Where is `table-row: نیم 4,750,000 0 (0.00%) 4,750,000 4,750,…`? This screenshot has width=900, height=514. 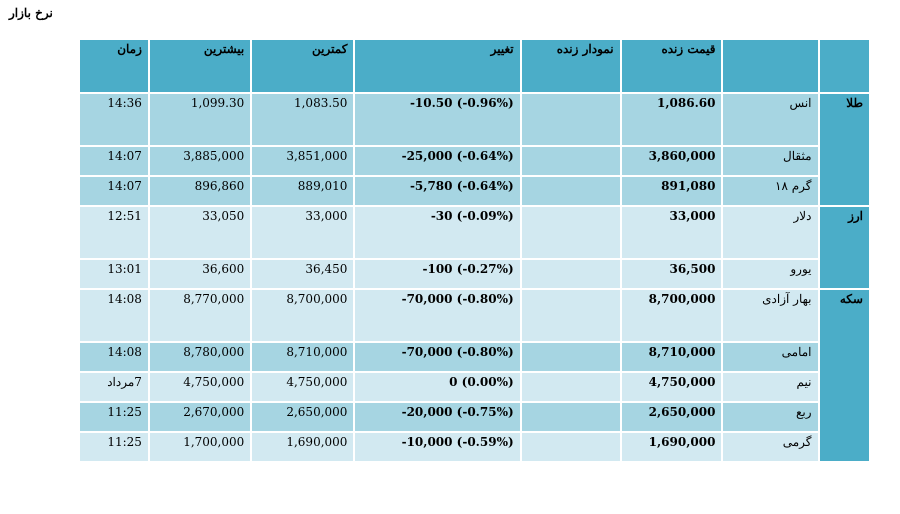
table-row: نیم 4,750,000 0 (0.00%) 4,750,000 4,750,… is located at coordinates (474, 387).